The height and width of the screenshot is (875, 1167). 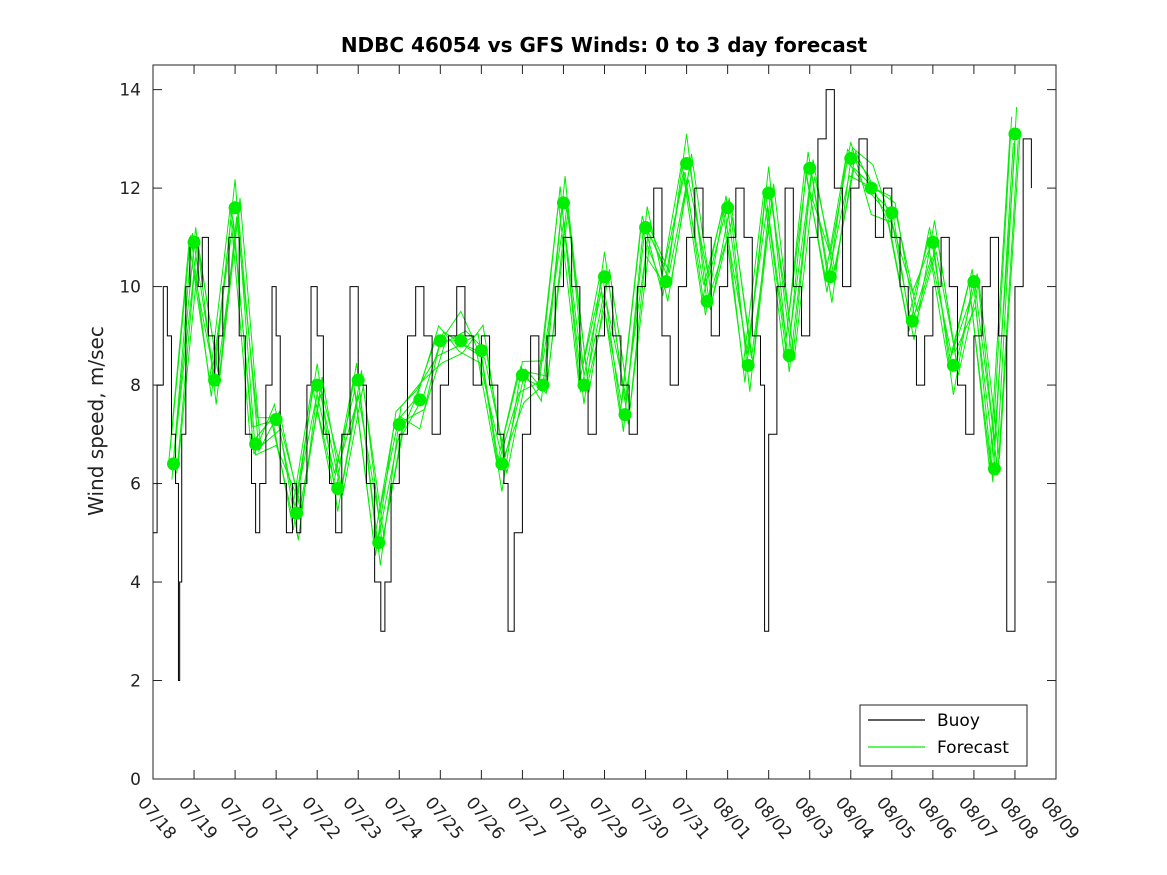 What do you see at coordinates (197, 818) in the screenshot?
I see `x-tick-label: 07/19` at bounding box center [197, 818].